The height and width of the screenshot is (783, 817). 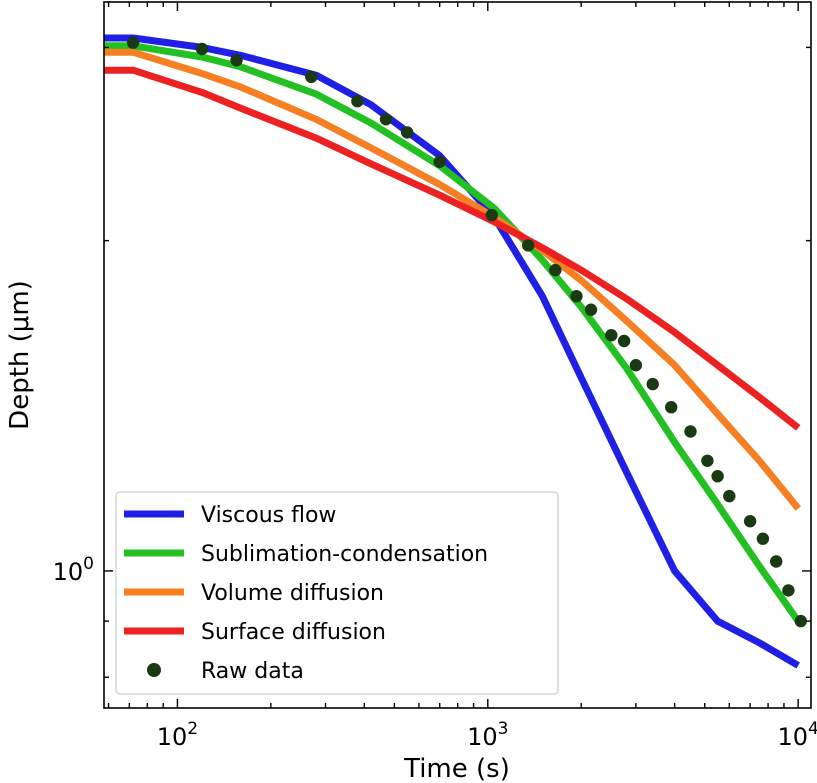 What do you see at coordinates (73, 570) in the screenshot?
I see `y-tick-label: 100` at bounding box center [73, 570].